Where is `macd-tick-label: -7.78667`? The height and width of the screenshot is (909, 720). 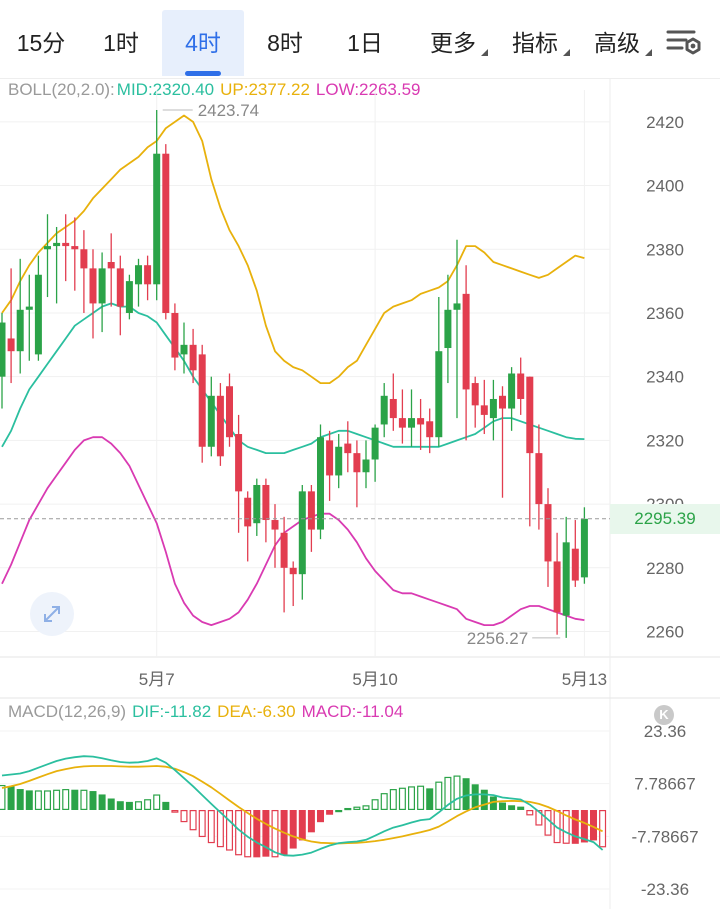 macd-tick-label: -7.78667 is located at coordinates (664, 836).